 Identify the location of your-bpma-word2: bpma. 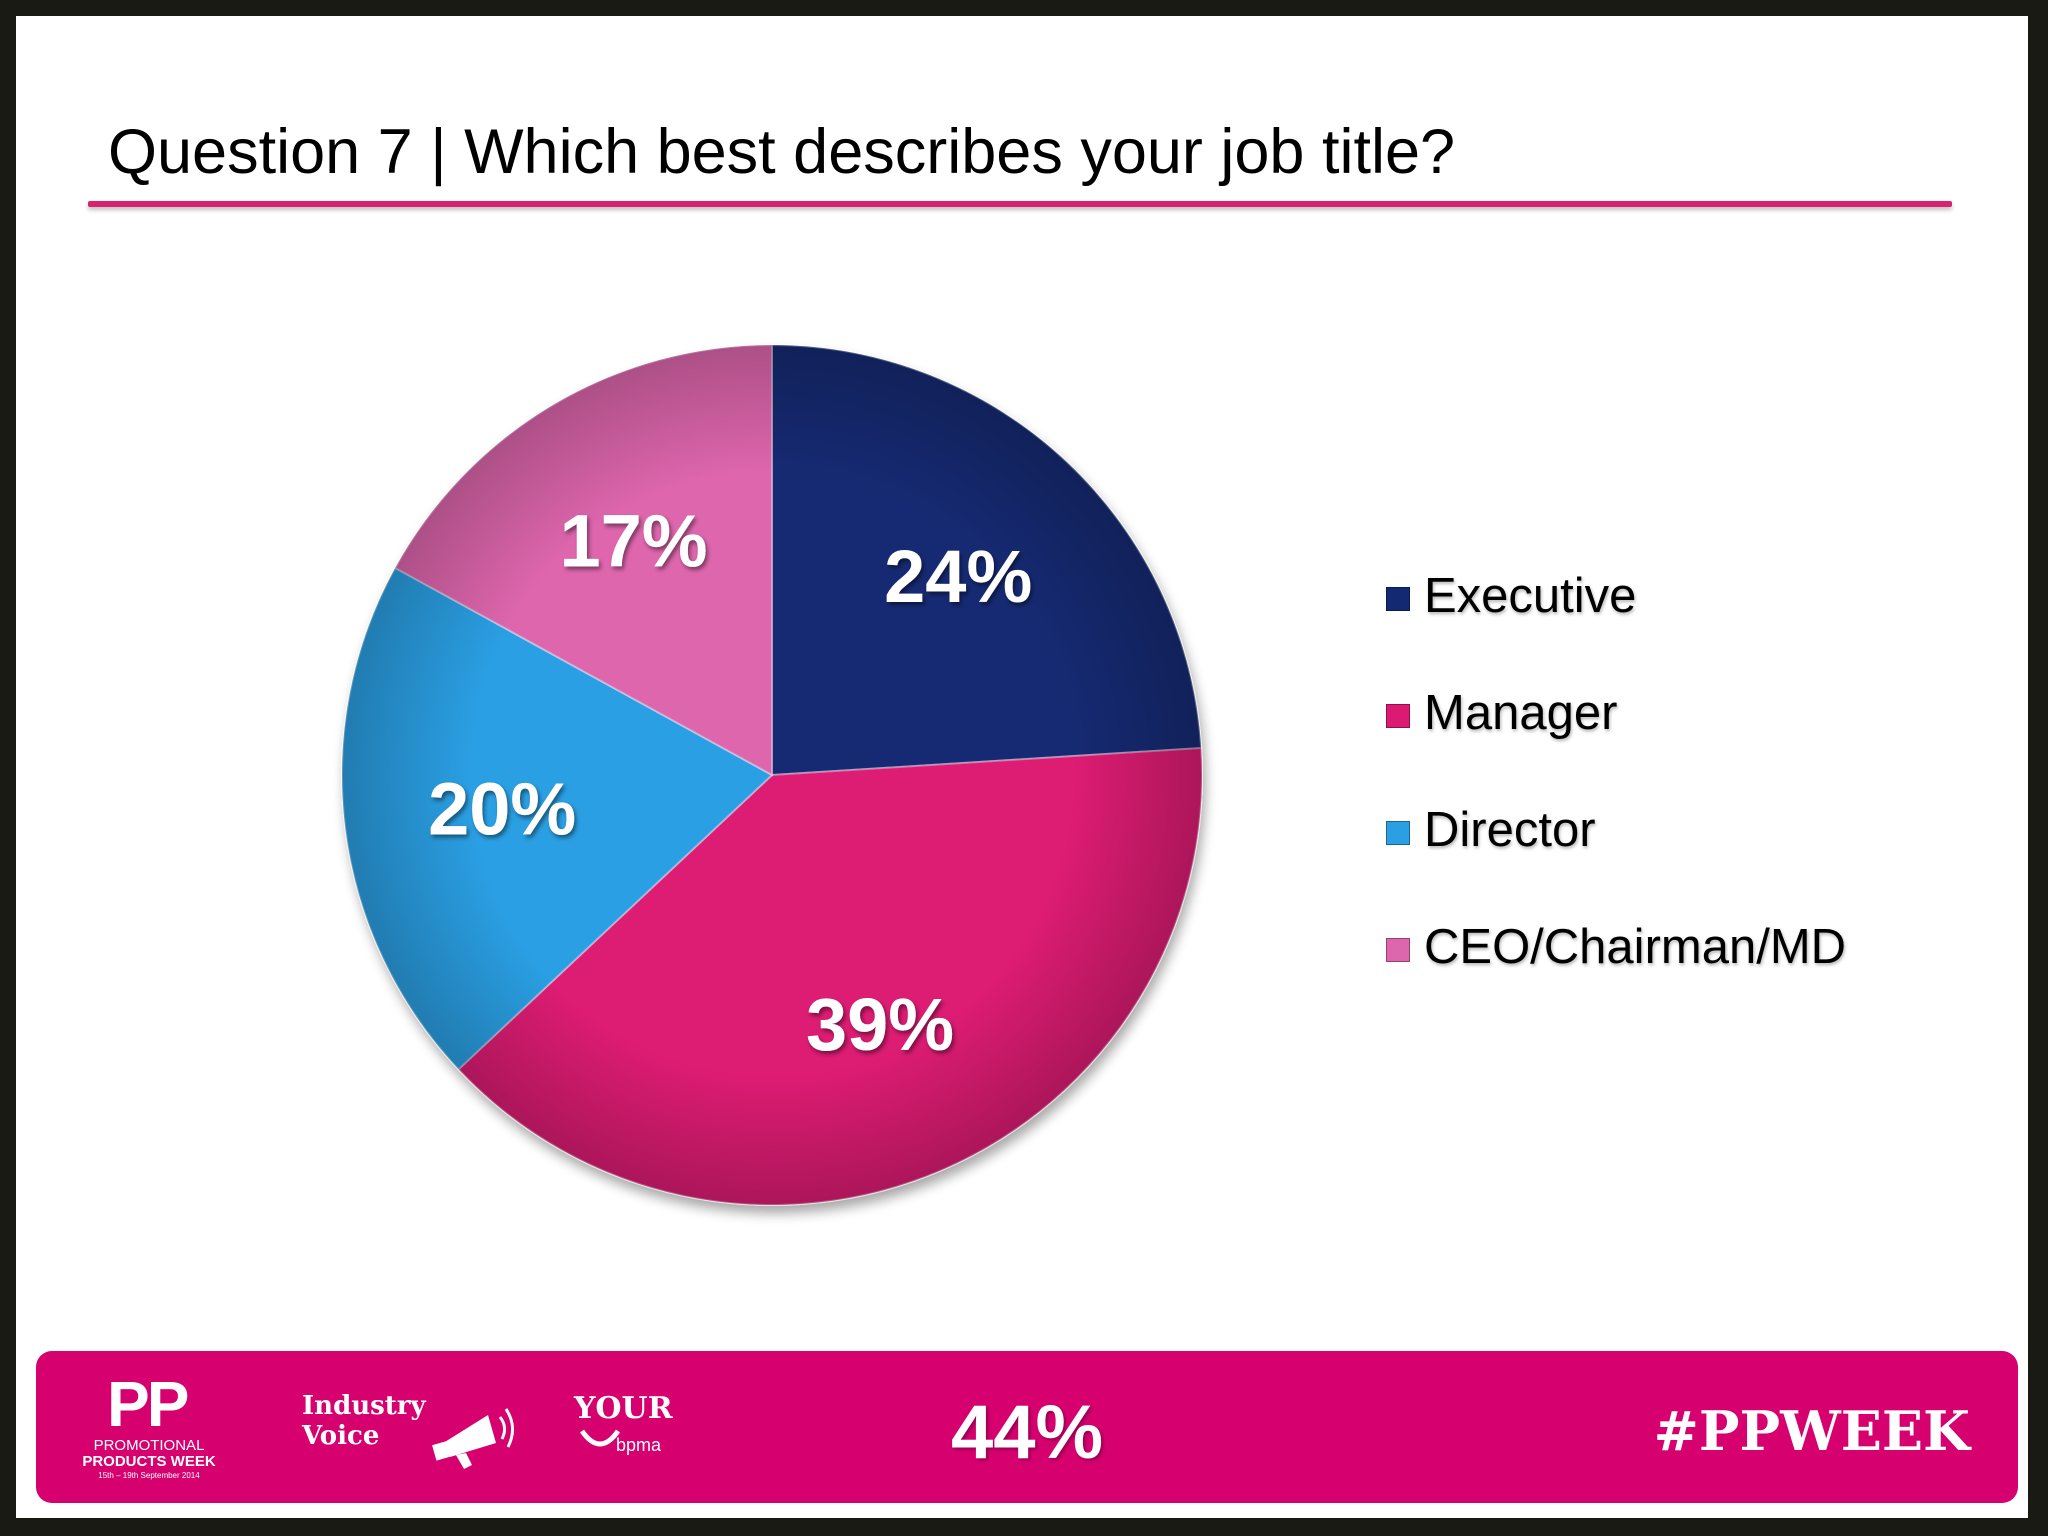
(639, 1445).